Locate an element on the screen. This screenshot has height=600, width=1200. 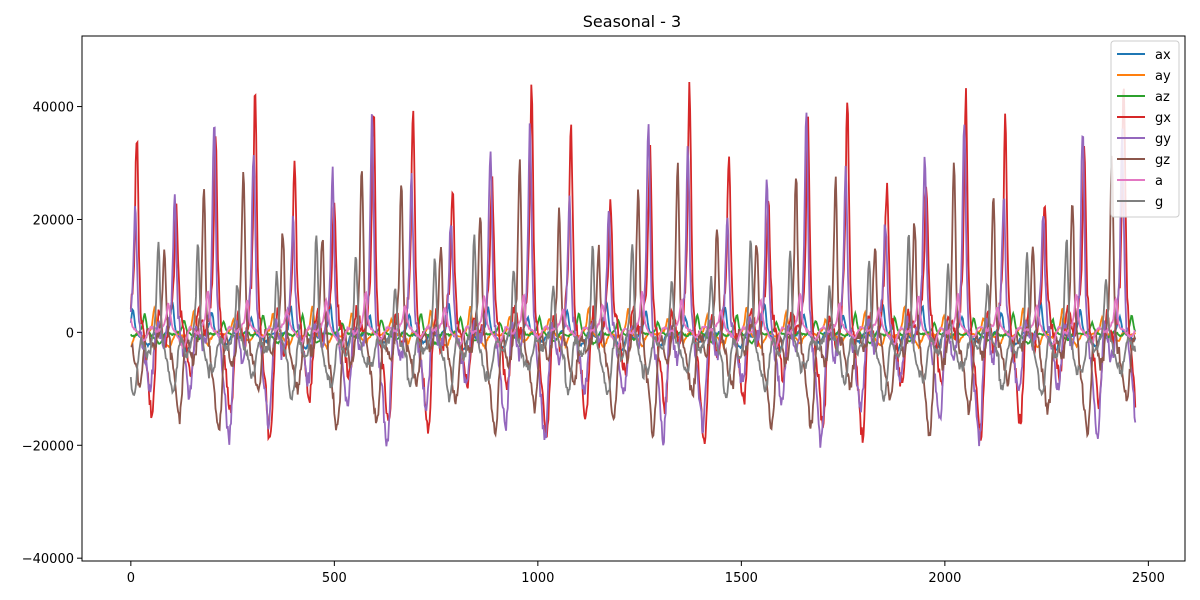
legend-label-ay: ay is located at coordinates (1163, 76).